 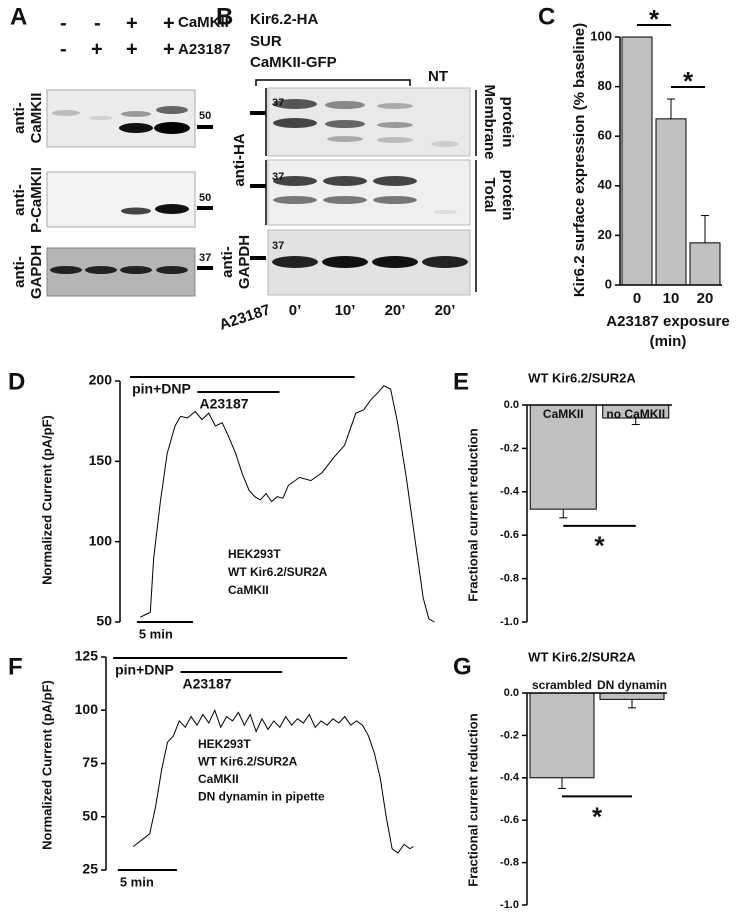 I want to click on condition: CaMKII, so click(x=203, y=22).